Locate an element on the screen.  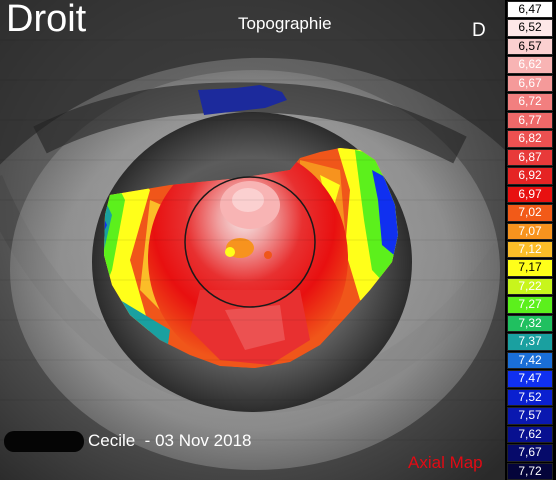
eye-side-indicator: D is located at coordinates (479, 30).